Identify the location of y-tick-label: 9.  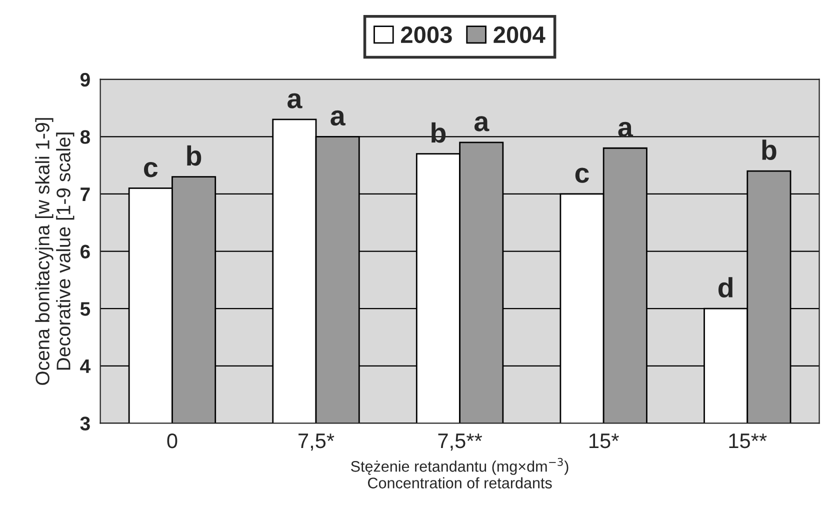
(85, 79).